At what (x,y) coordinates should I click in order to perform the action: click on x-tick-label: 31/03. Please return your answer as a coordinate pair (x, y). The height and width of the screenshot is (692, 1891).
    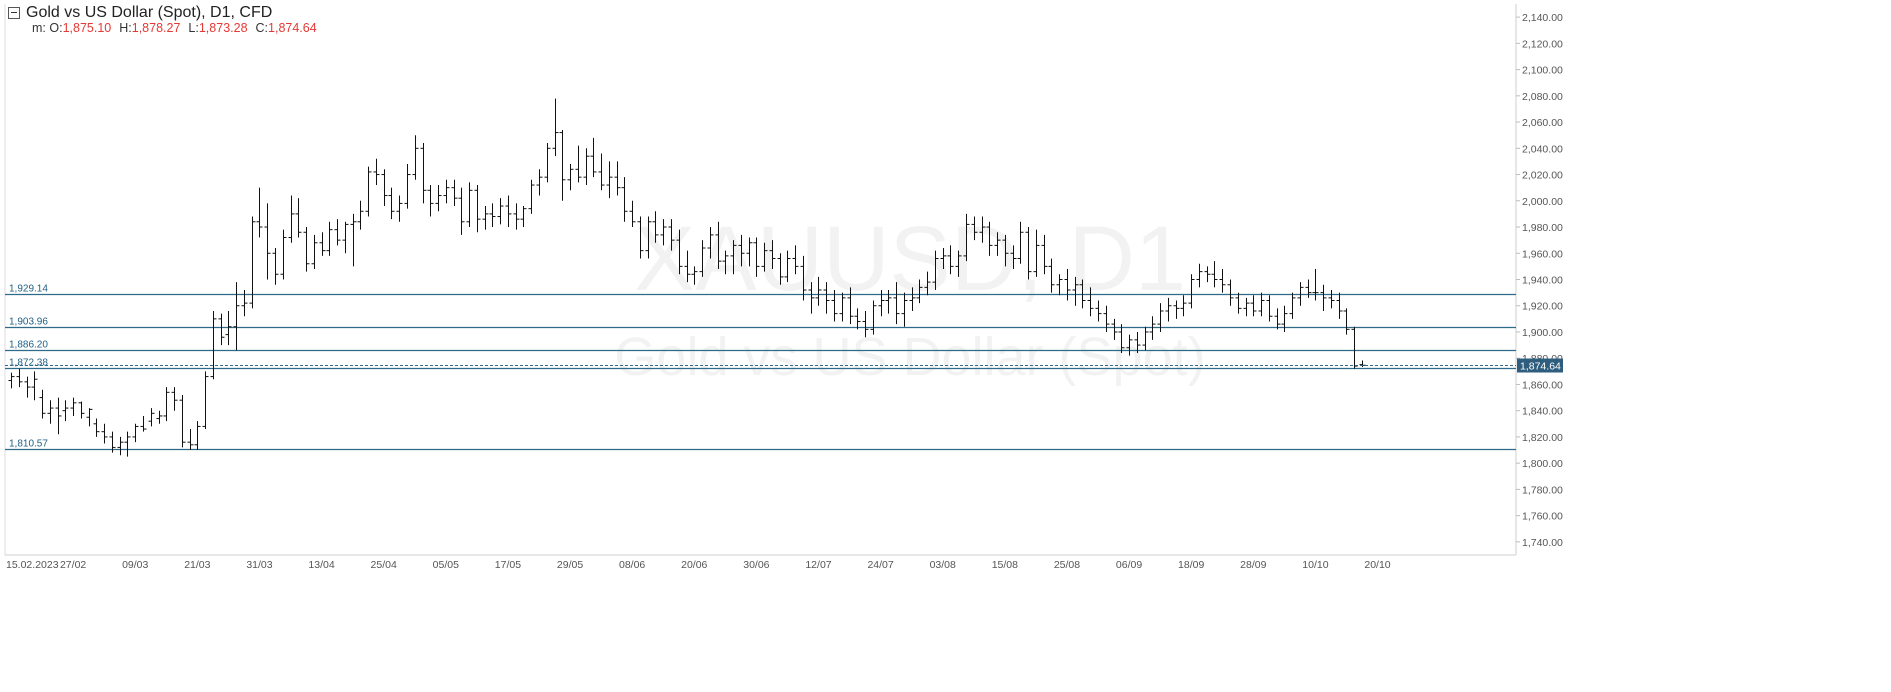
    Looking at the image, I should click on (259, 565).